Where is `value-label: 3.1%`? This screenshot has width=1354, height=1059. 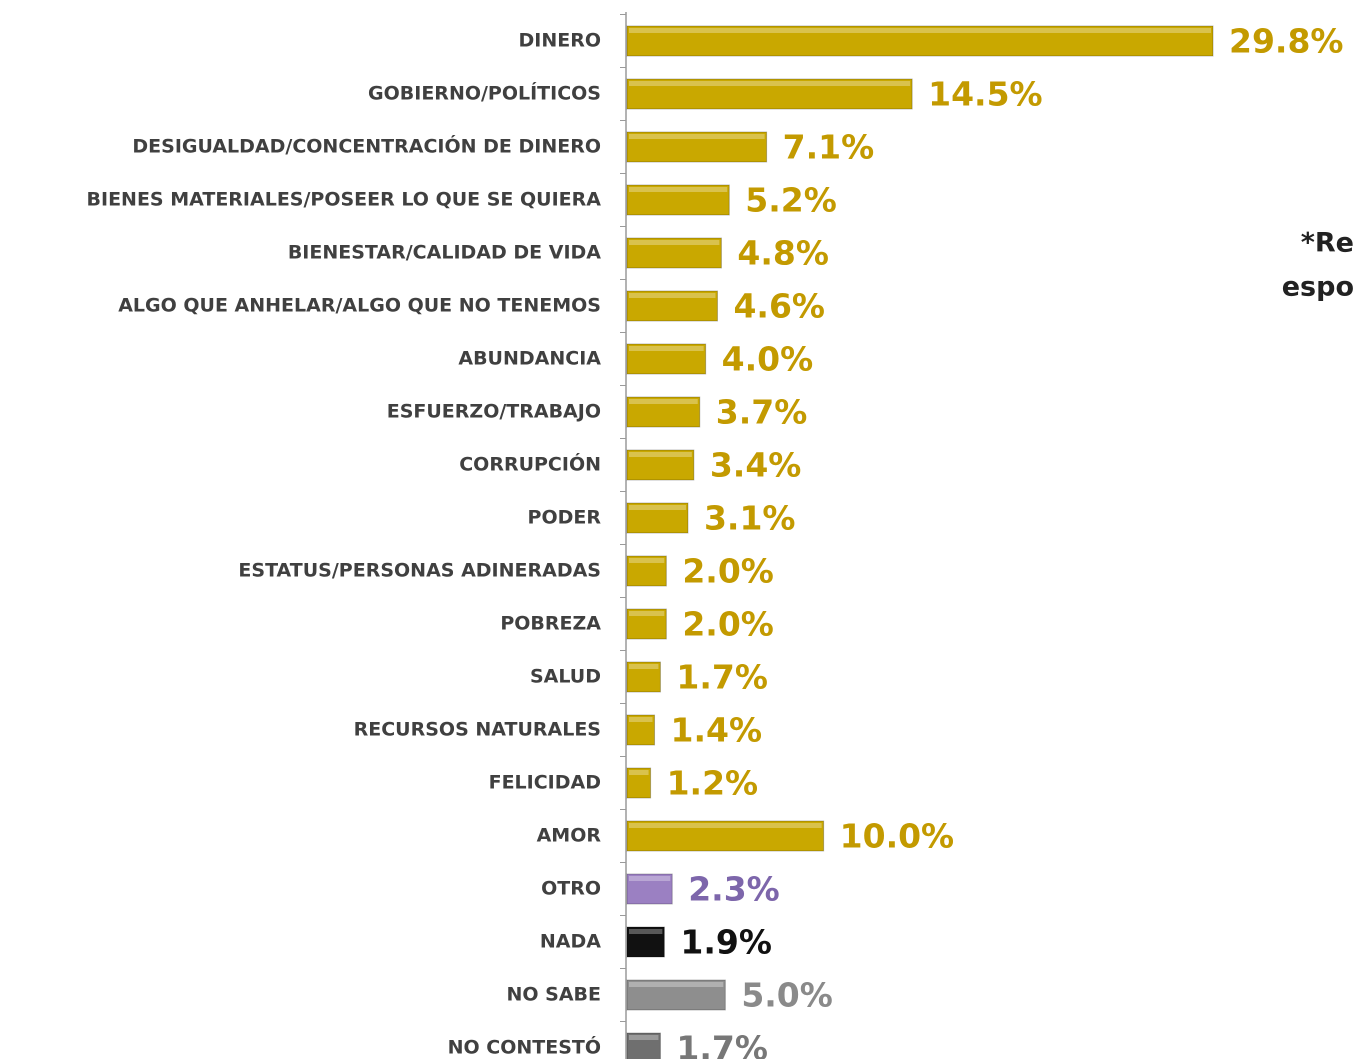 value-label: 3.1% is located at coordinates (750, 518).